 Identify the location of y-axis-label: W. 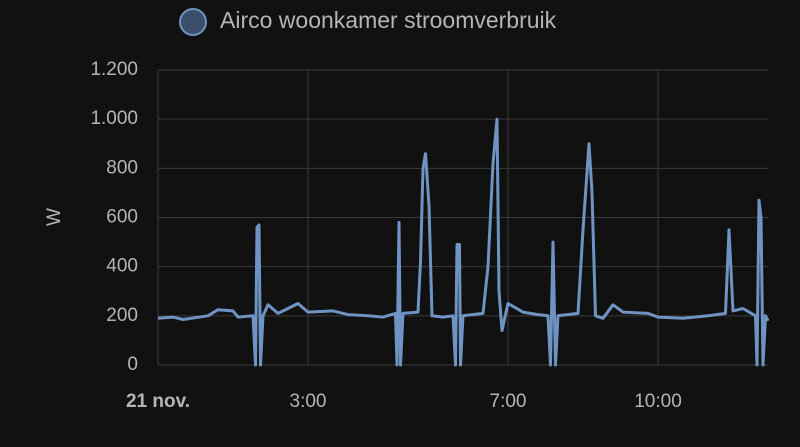
(54, 217).